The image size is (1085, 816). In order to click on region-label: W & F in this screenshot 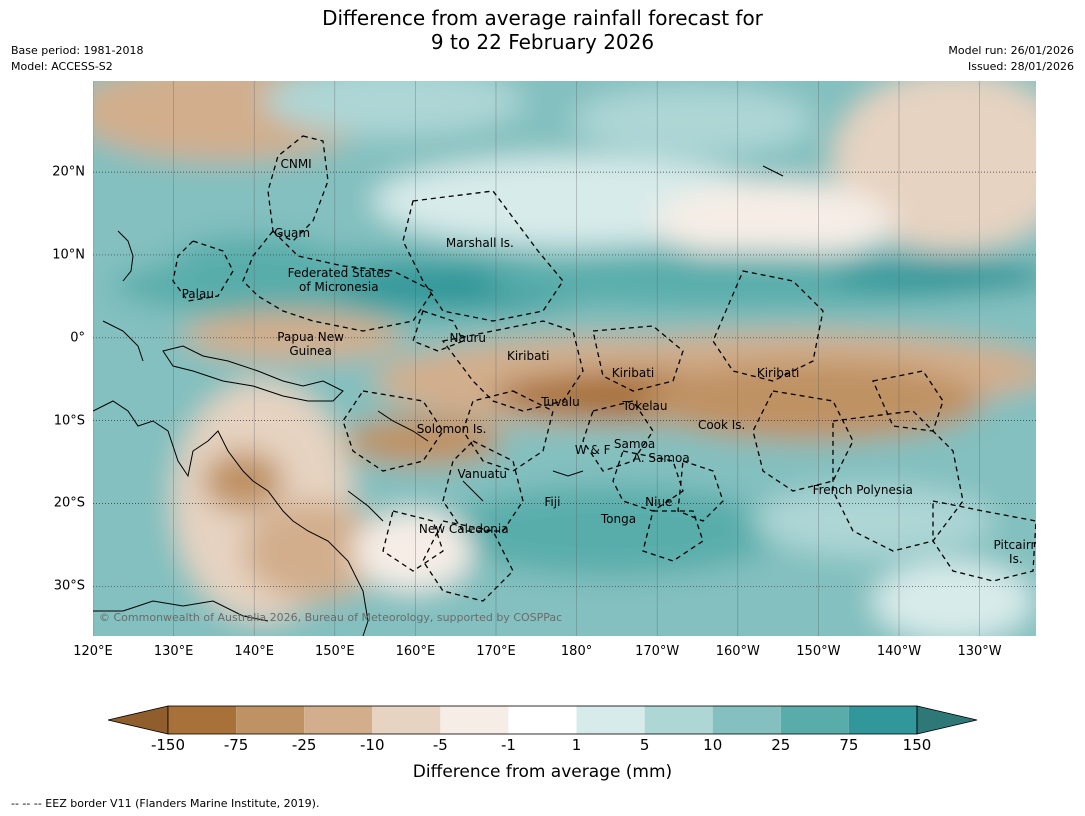, I will do `click(592, 449)`.